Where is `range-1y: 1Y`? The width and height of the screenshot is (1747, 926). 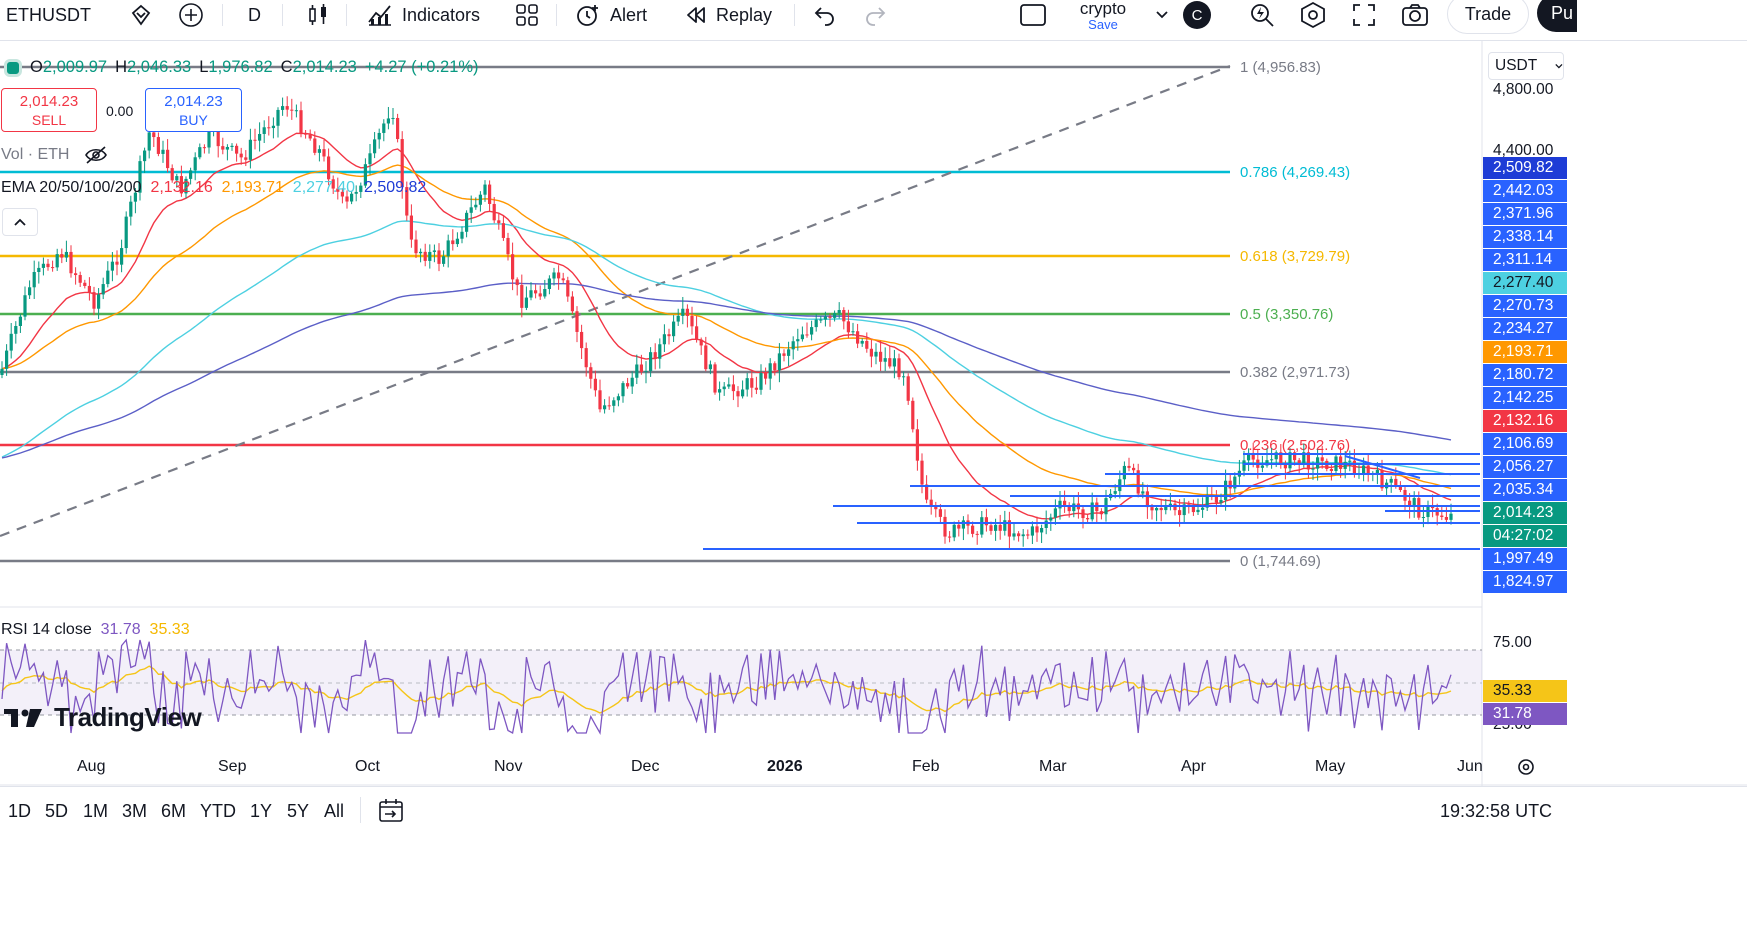
range-1y: 1Y is located at coordinates (261, 811).